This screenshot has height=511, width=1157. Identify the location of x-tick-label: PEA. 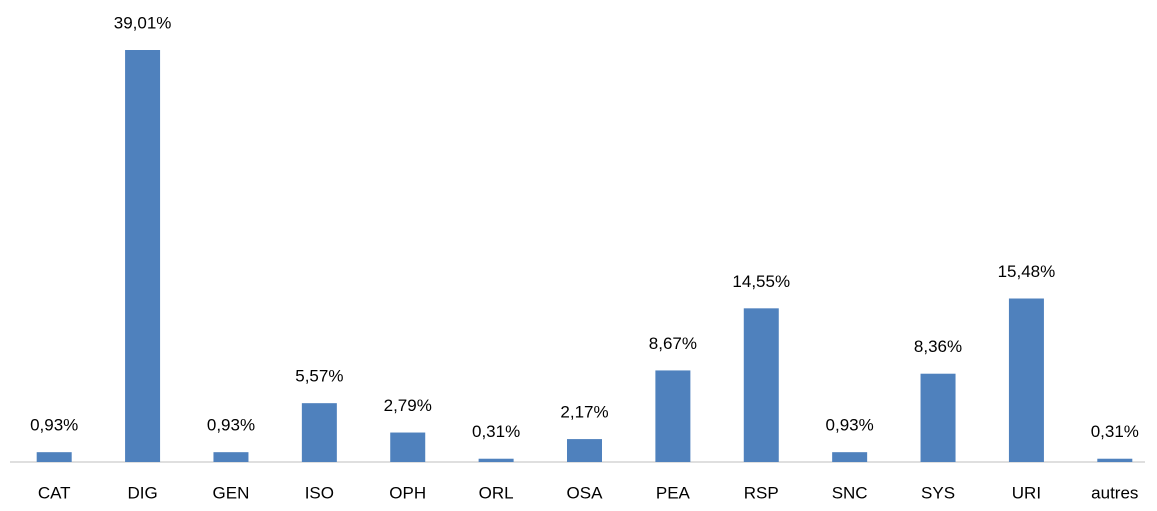
(673, 492).